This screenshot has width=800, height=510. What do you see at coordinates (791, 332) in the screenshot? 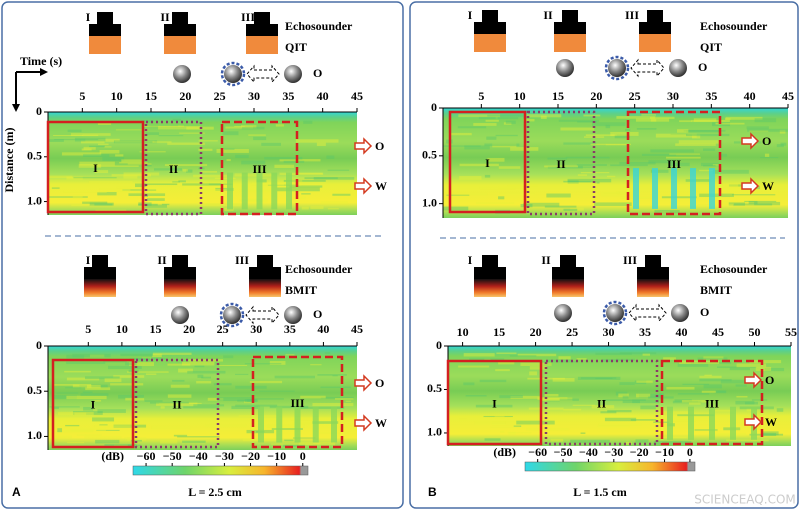
I see `x-tick-label: 55` at bounding box center [791, 332].